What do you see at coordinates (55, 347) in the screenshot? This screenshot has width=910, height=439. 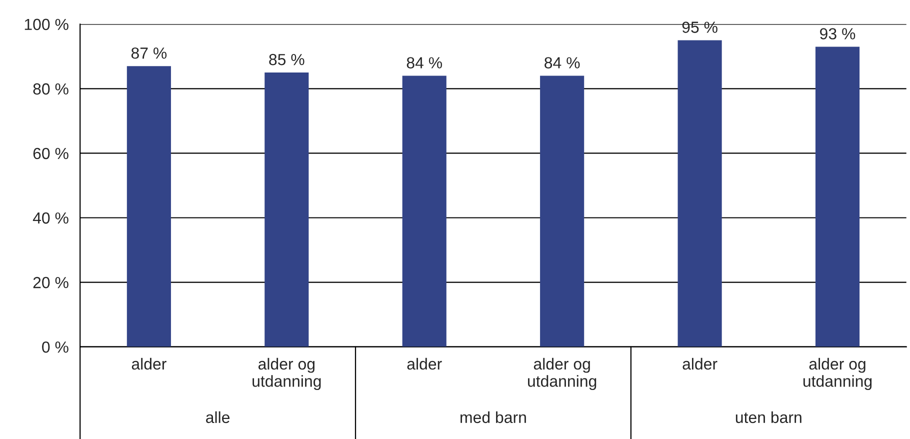 I see `y-tick-label: 0 %` at bounding box center [55, 347].